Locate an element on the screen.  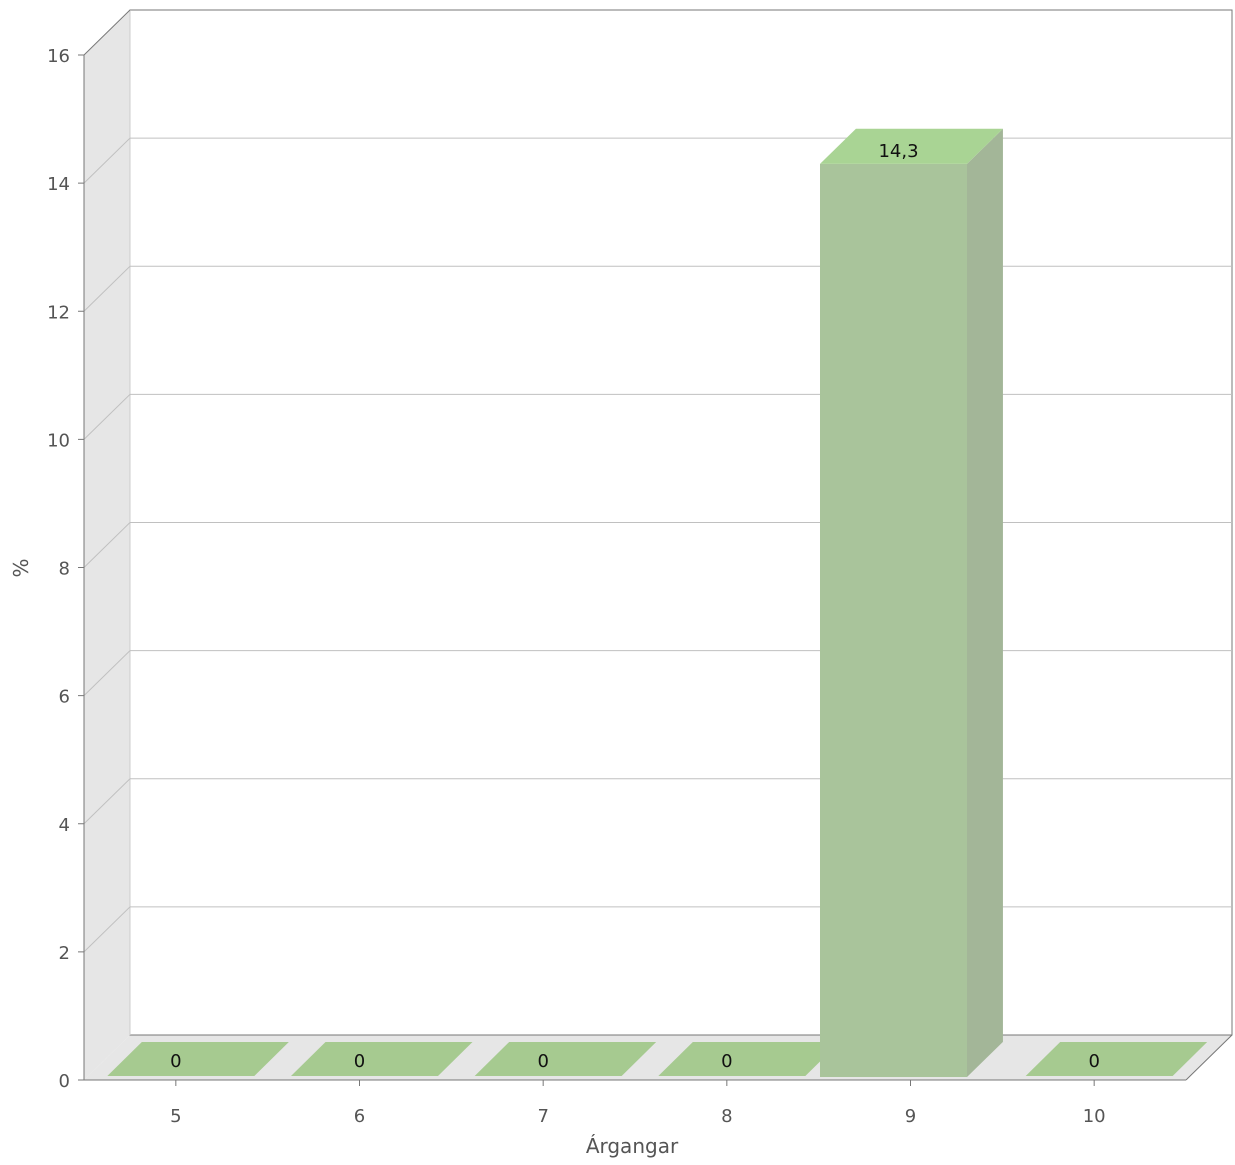
y-tick-label: 16 is located at coordinates (58, 56).